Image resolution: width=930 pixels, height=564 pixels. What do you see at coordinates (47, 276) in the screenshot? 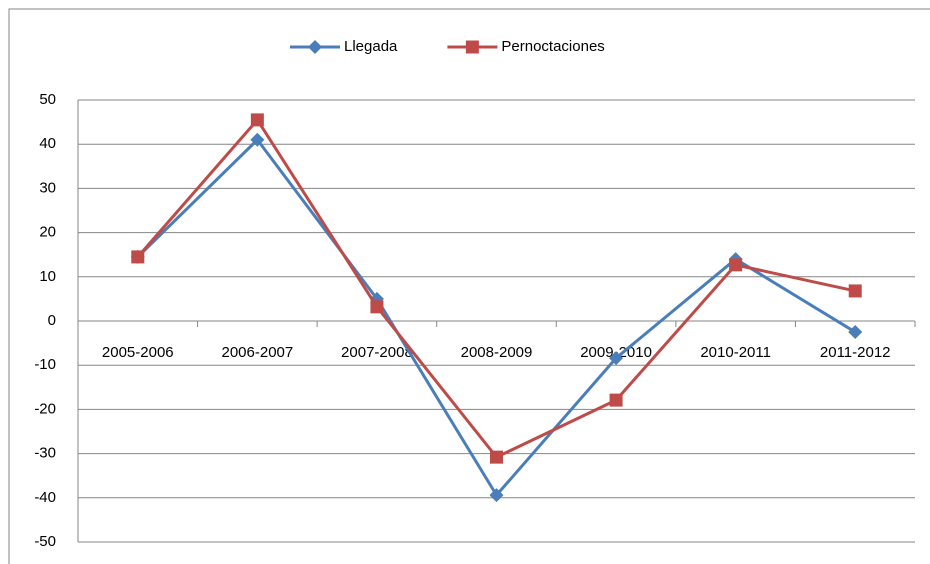
I see `y-tick-label: 10` at bounding box center [47, 276].